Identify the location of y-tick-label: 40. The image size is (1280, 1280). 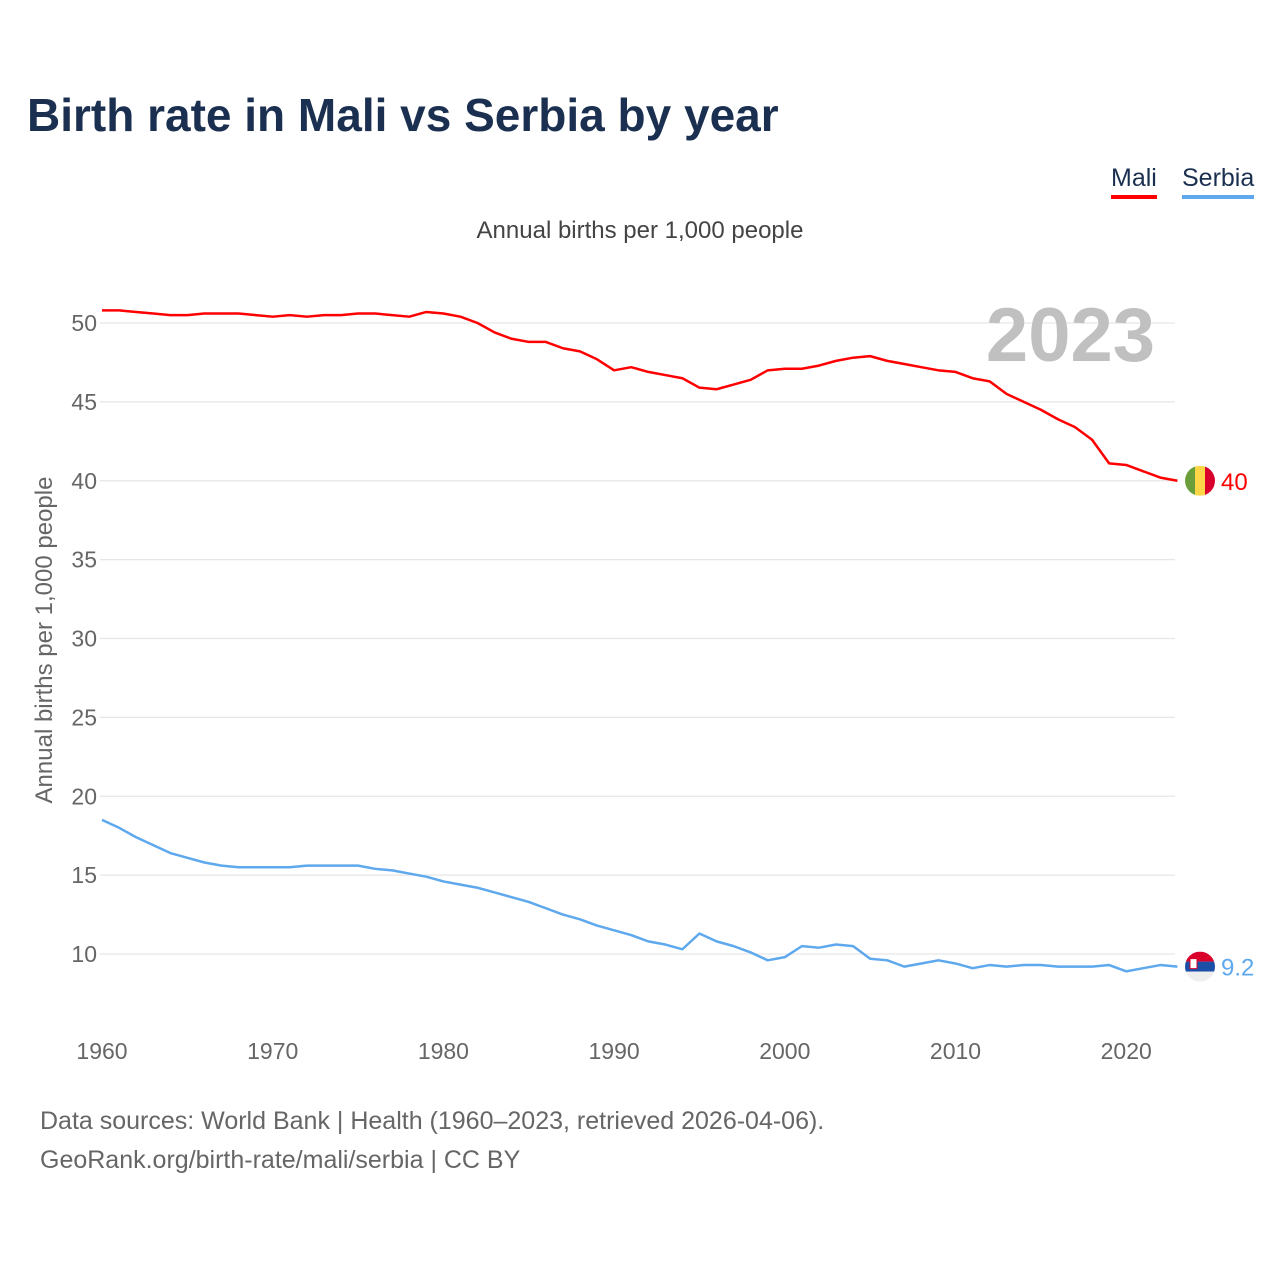
(84, 481).